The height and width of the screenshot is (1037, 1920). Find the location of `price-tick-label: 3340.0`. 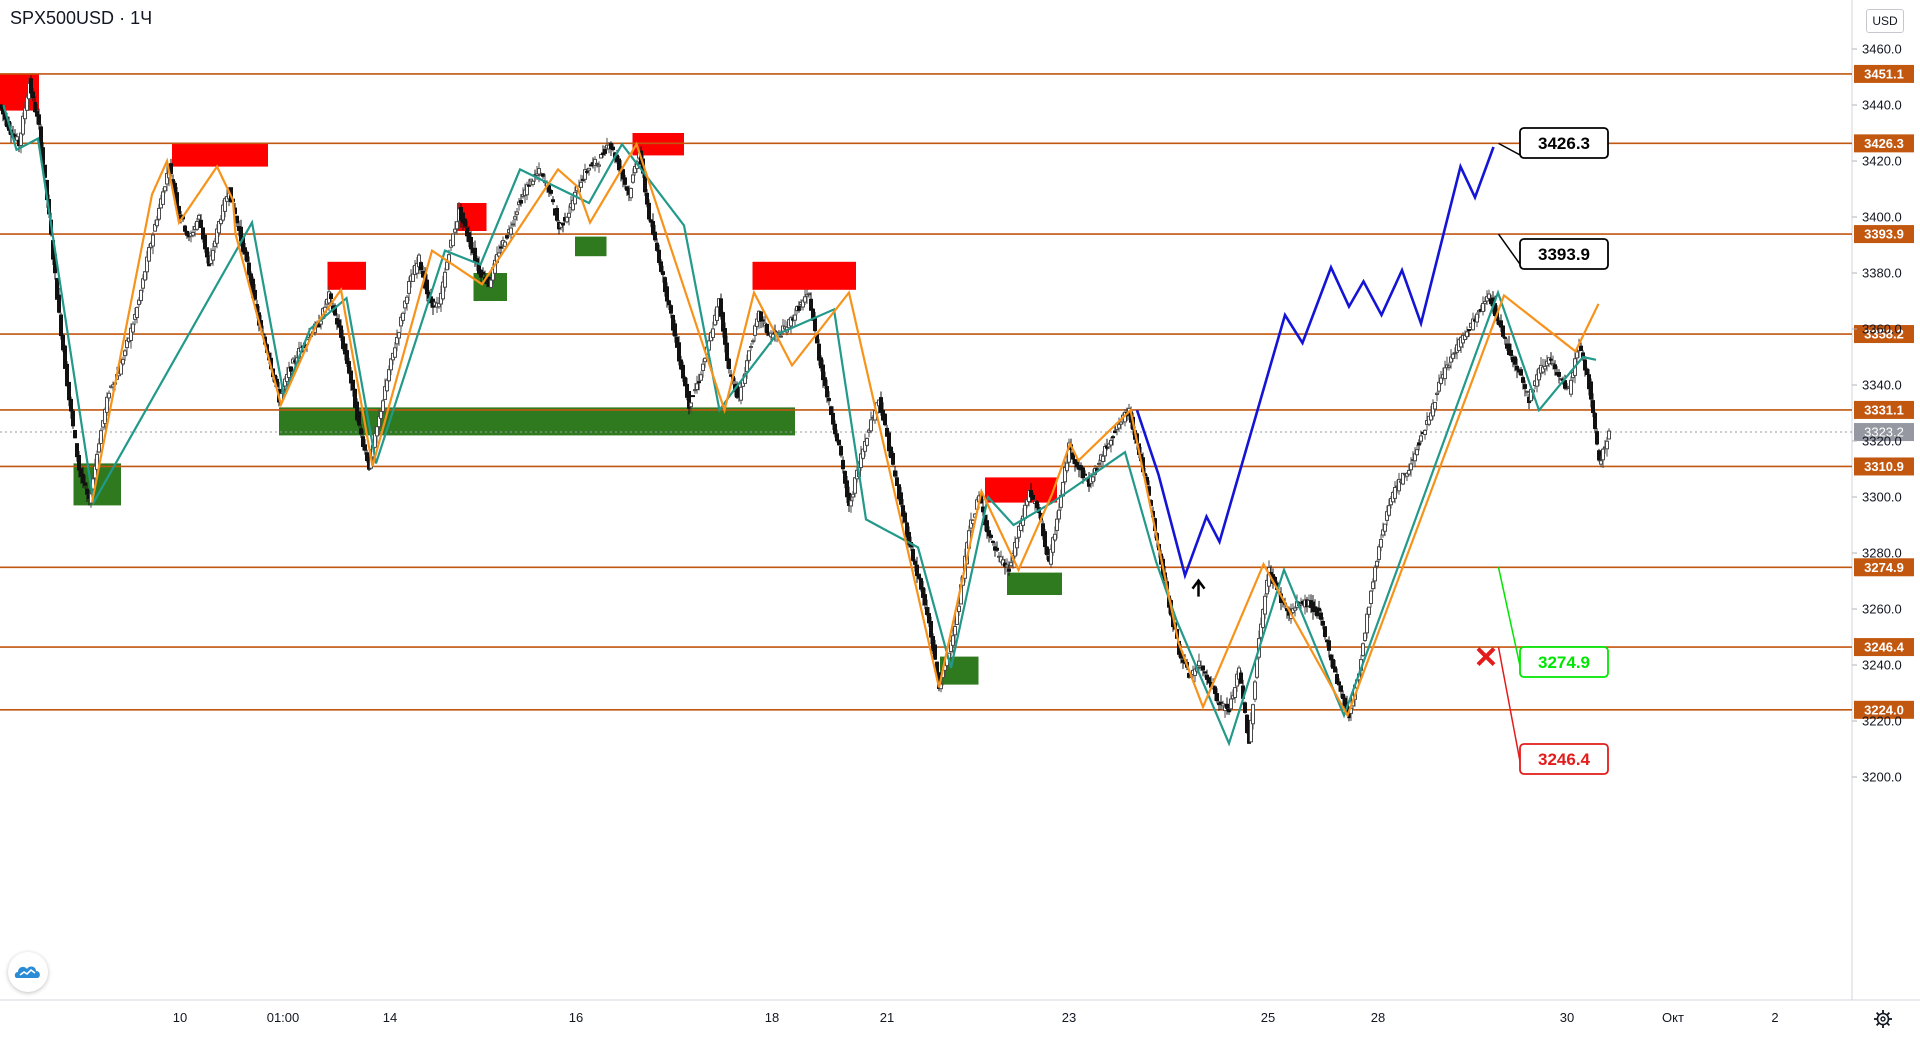

price-tick-label: 3340.0 is located at coordinates (1882, 385).